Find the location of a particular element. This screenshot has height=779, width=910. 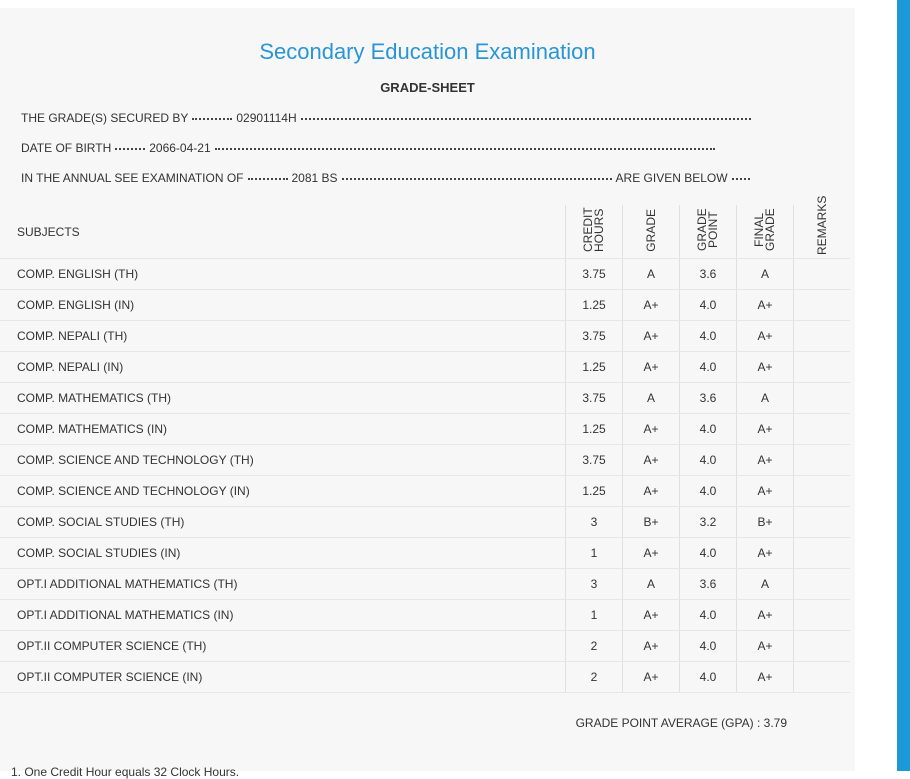

cell: 3 is located at coordinates (594, 584).